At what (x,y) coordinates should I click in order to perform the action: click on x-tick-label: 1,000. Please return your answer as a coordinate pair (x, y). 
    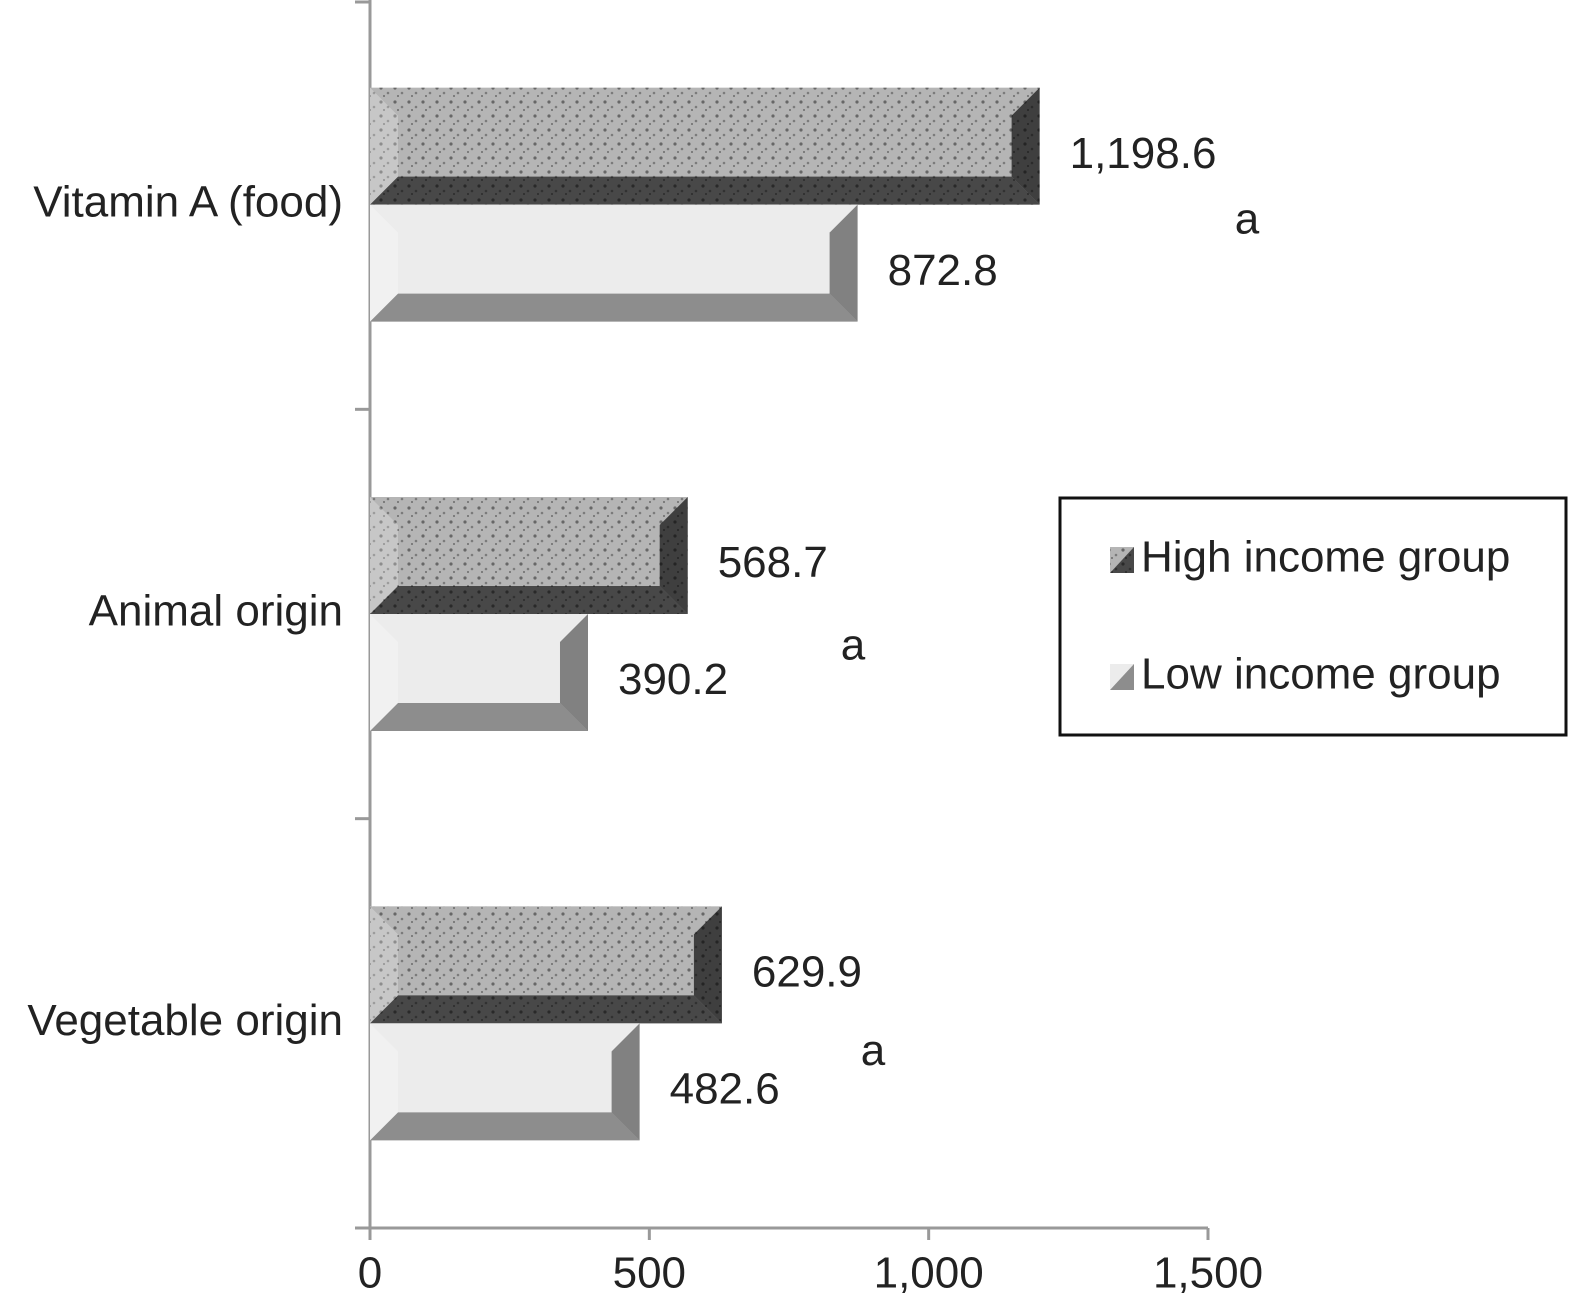
    Looking at the image, I should click on (929, 1273).